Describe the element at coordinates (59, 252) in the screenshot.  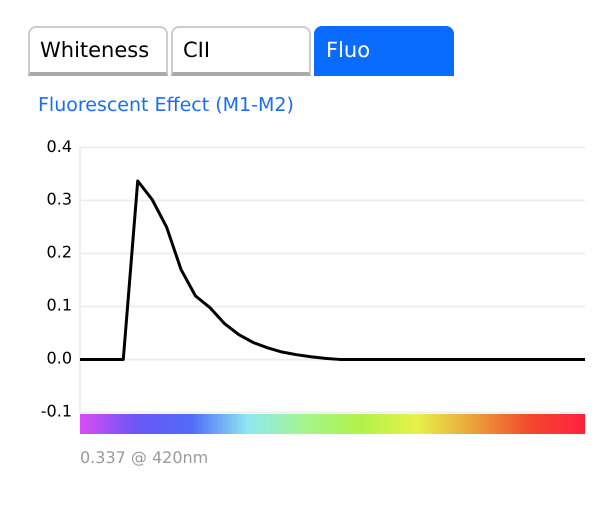
I see `y-tick-label: 0.2` at that location.